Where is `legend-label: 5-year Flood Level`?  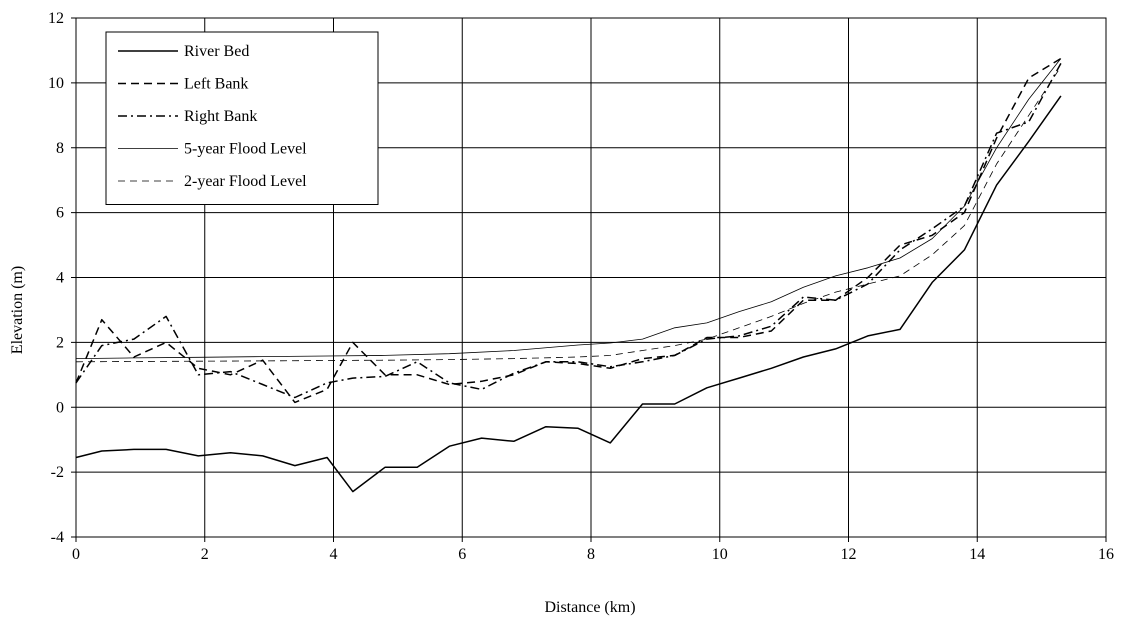 legend-label: 5-year Flood Level is located at coordinates (245, 149).